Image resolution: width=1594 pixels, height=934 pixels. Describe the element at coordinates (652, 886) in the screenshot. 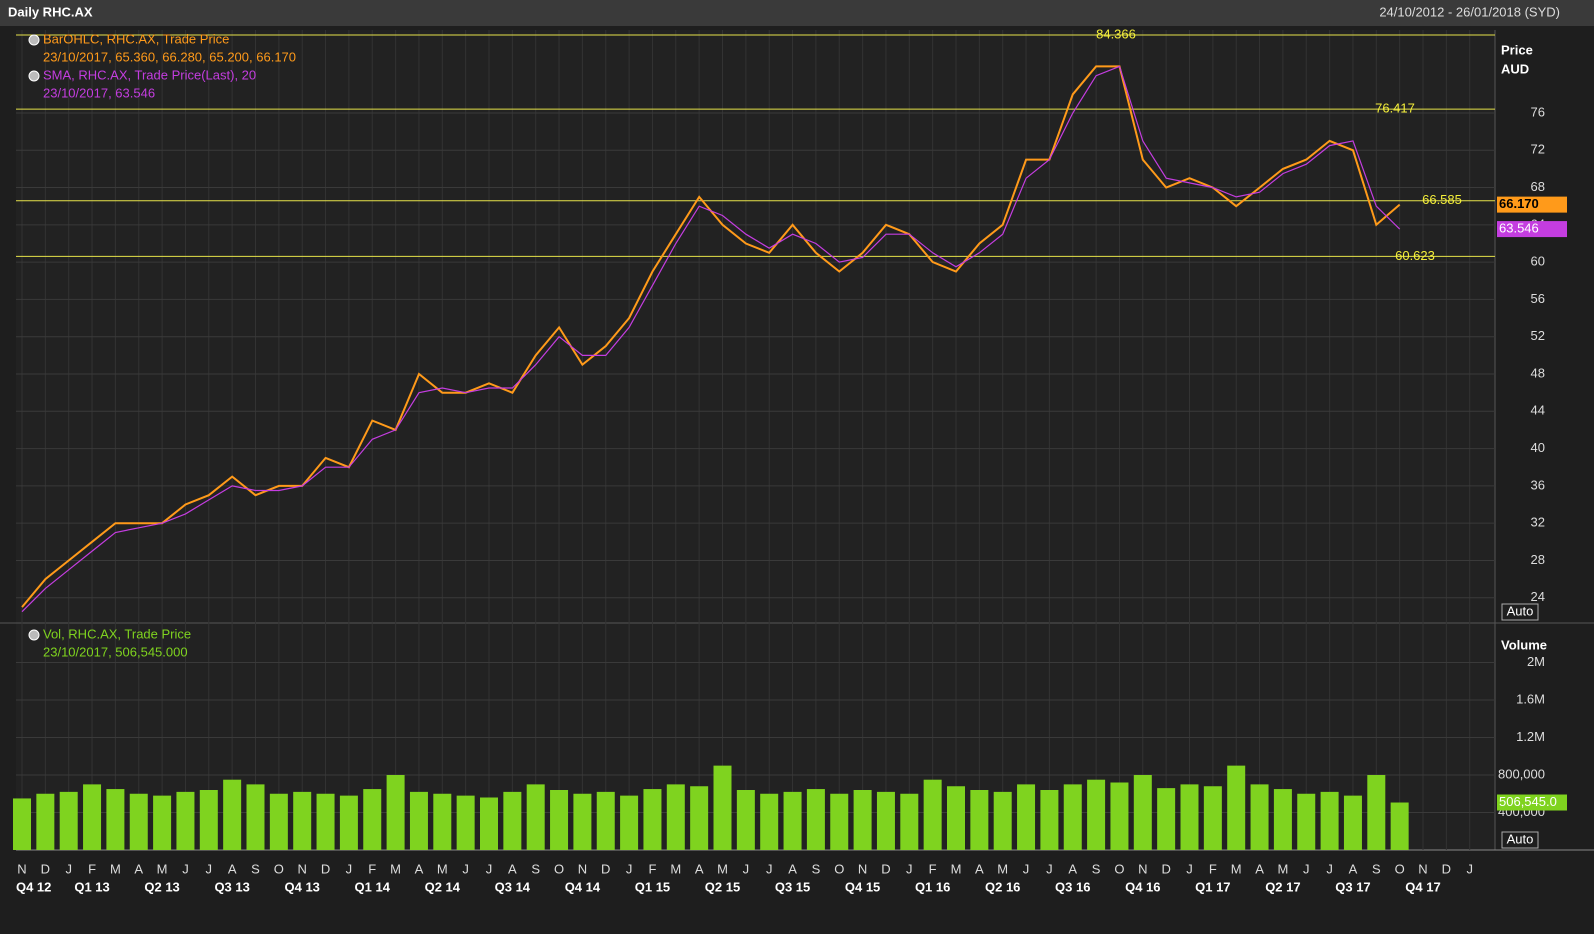

I see `quarter-label: Q1 15` at that location.